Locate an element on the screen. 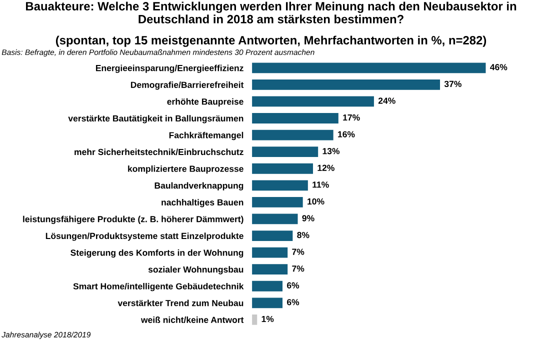  y-tick-label: weiß nicht/keine Antwort is located at coordinates (192, 320).